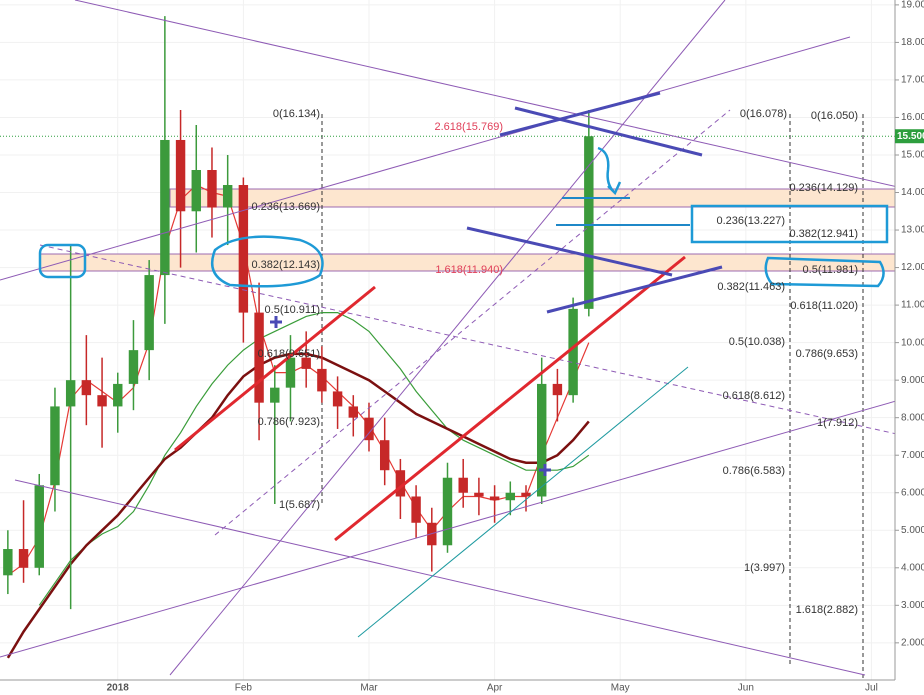  Describe the element at coordinates (754, 471) in the screenshot. I see `fib-label: 0.786(6.583)` at that location.